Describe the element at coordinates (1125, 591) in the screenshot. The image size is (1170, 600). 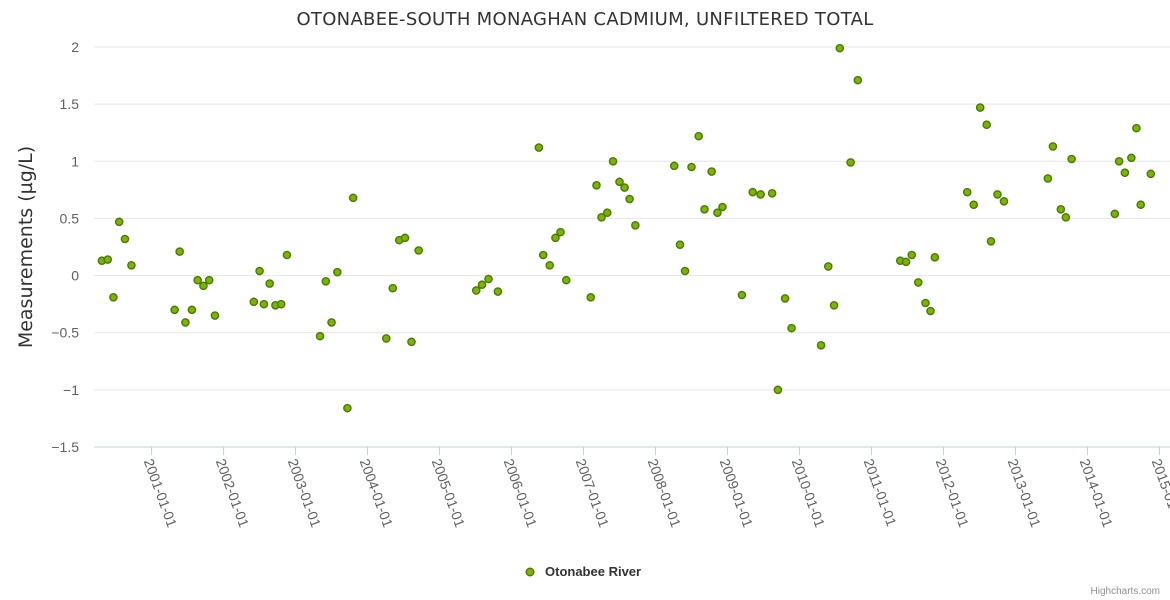
I see `credits: Highcharts.com` at that location.